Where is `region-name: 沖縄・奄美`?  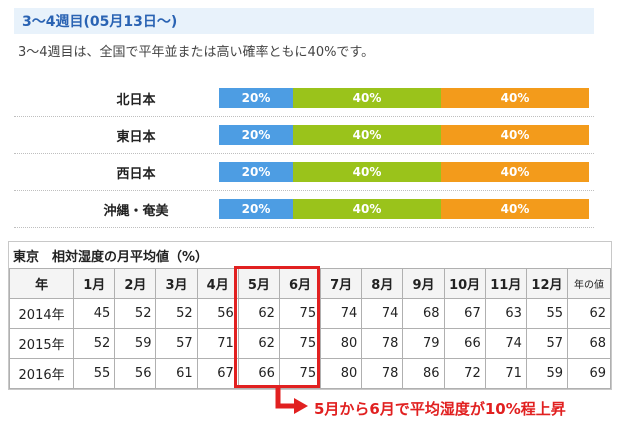 region-name: 沖縄・奄美 is located at coordinates (136, 211).